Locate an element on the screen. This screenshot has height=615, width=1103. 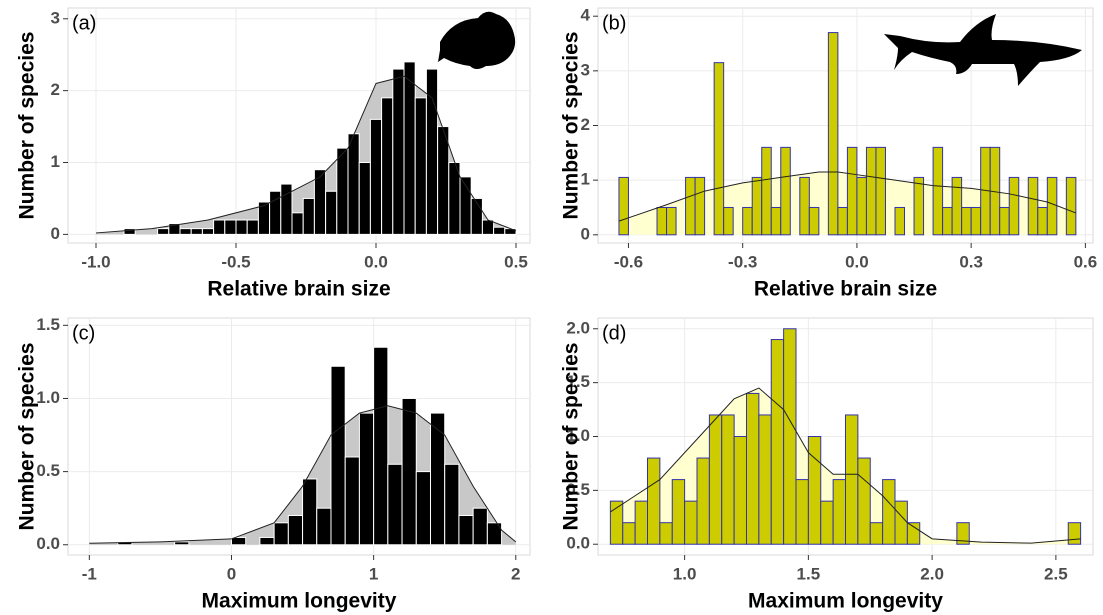
x-tick-label: 1.5 is located at coordinates (809, 573).